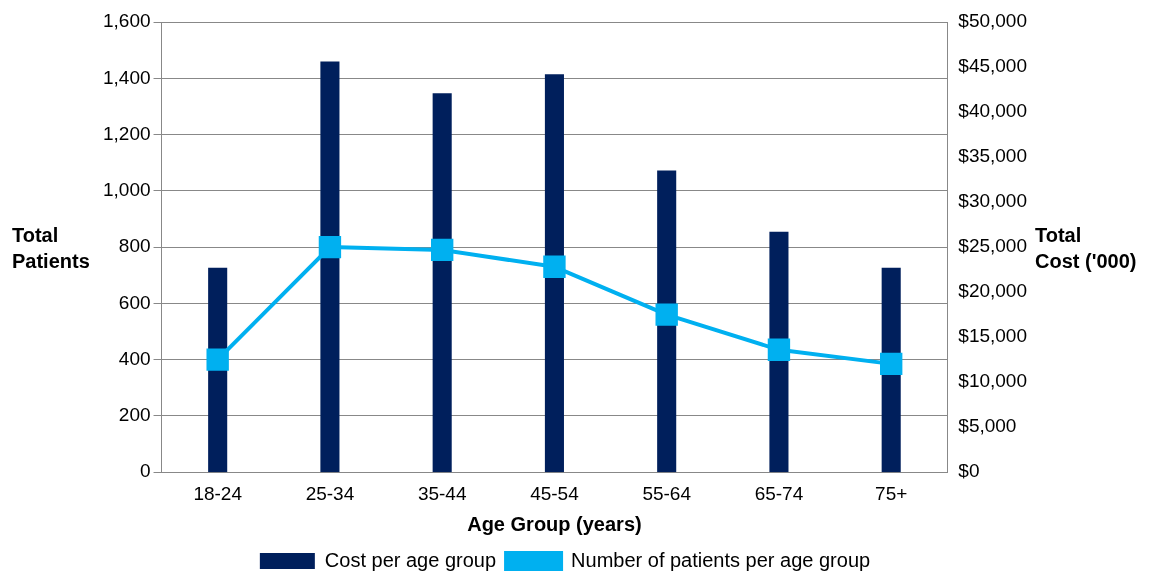 Image resolution: width=1155 pixels, height=581 pixels. I want to click on y2-tick-label: $30,000, so click(993, 201).